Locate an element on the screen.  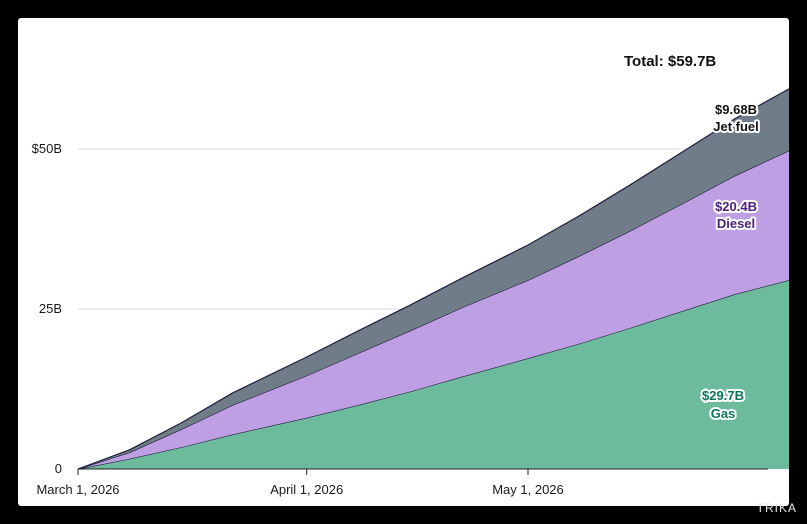
diesel-value-label: $20.4B is located at coordinates (736, 206).